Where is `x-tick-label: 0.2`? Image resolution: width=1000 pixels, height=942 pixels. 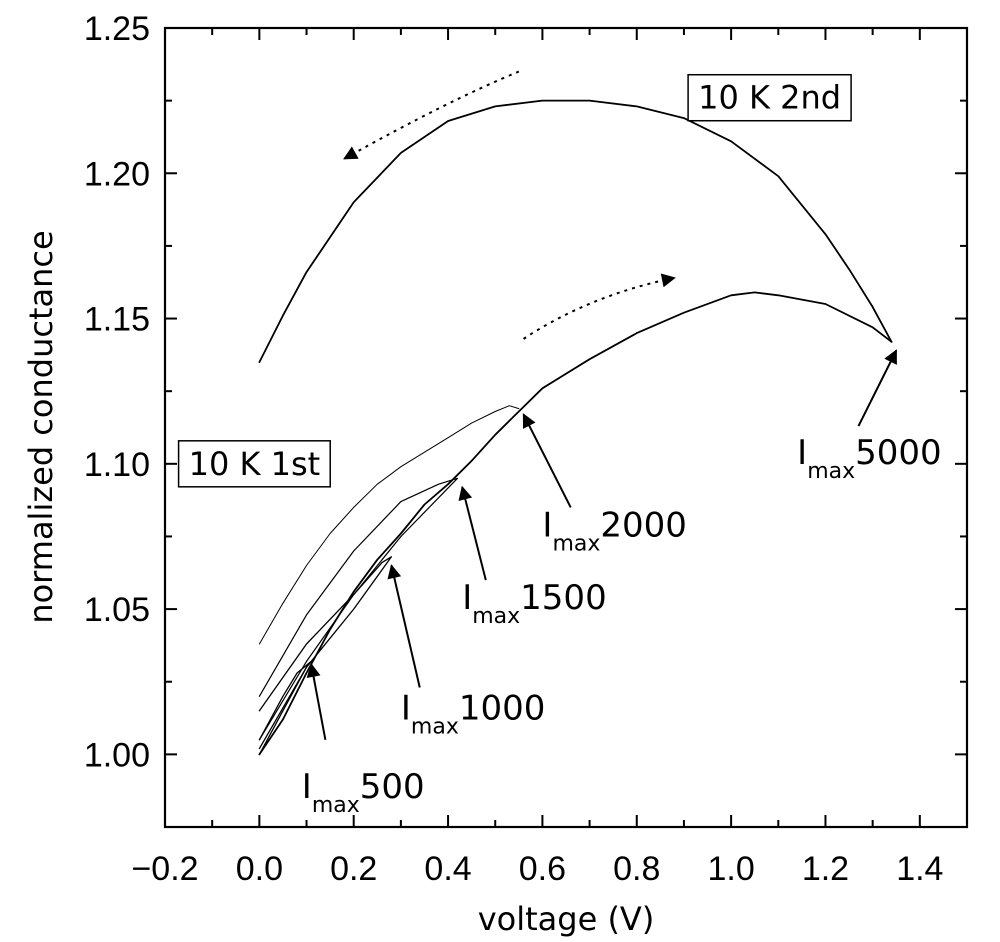 x-tick-label: 0.2 is located at coordinates (353, 869).